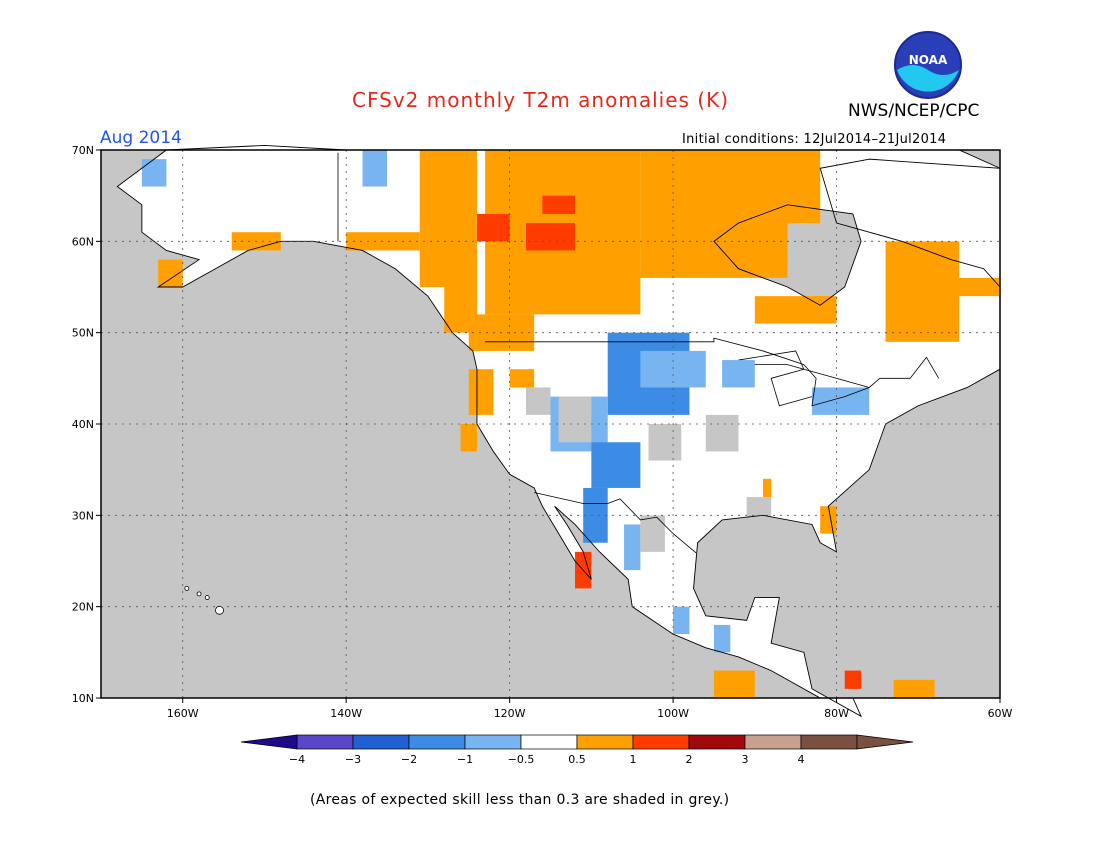  Describe the element at coordinates (465, 759) in the screenshot. I see `colorbar-label: −1` at that location.